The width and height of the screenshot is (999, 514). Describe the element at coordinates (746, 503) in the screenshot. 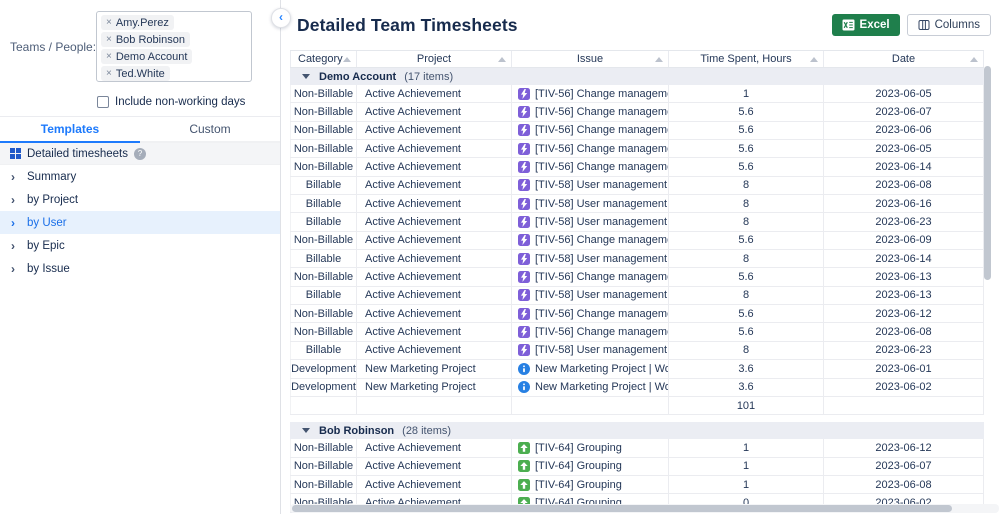

I see `time-spent-cell: 0` at that location.